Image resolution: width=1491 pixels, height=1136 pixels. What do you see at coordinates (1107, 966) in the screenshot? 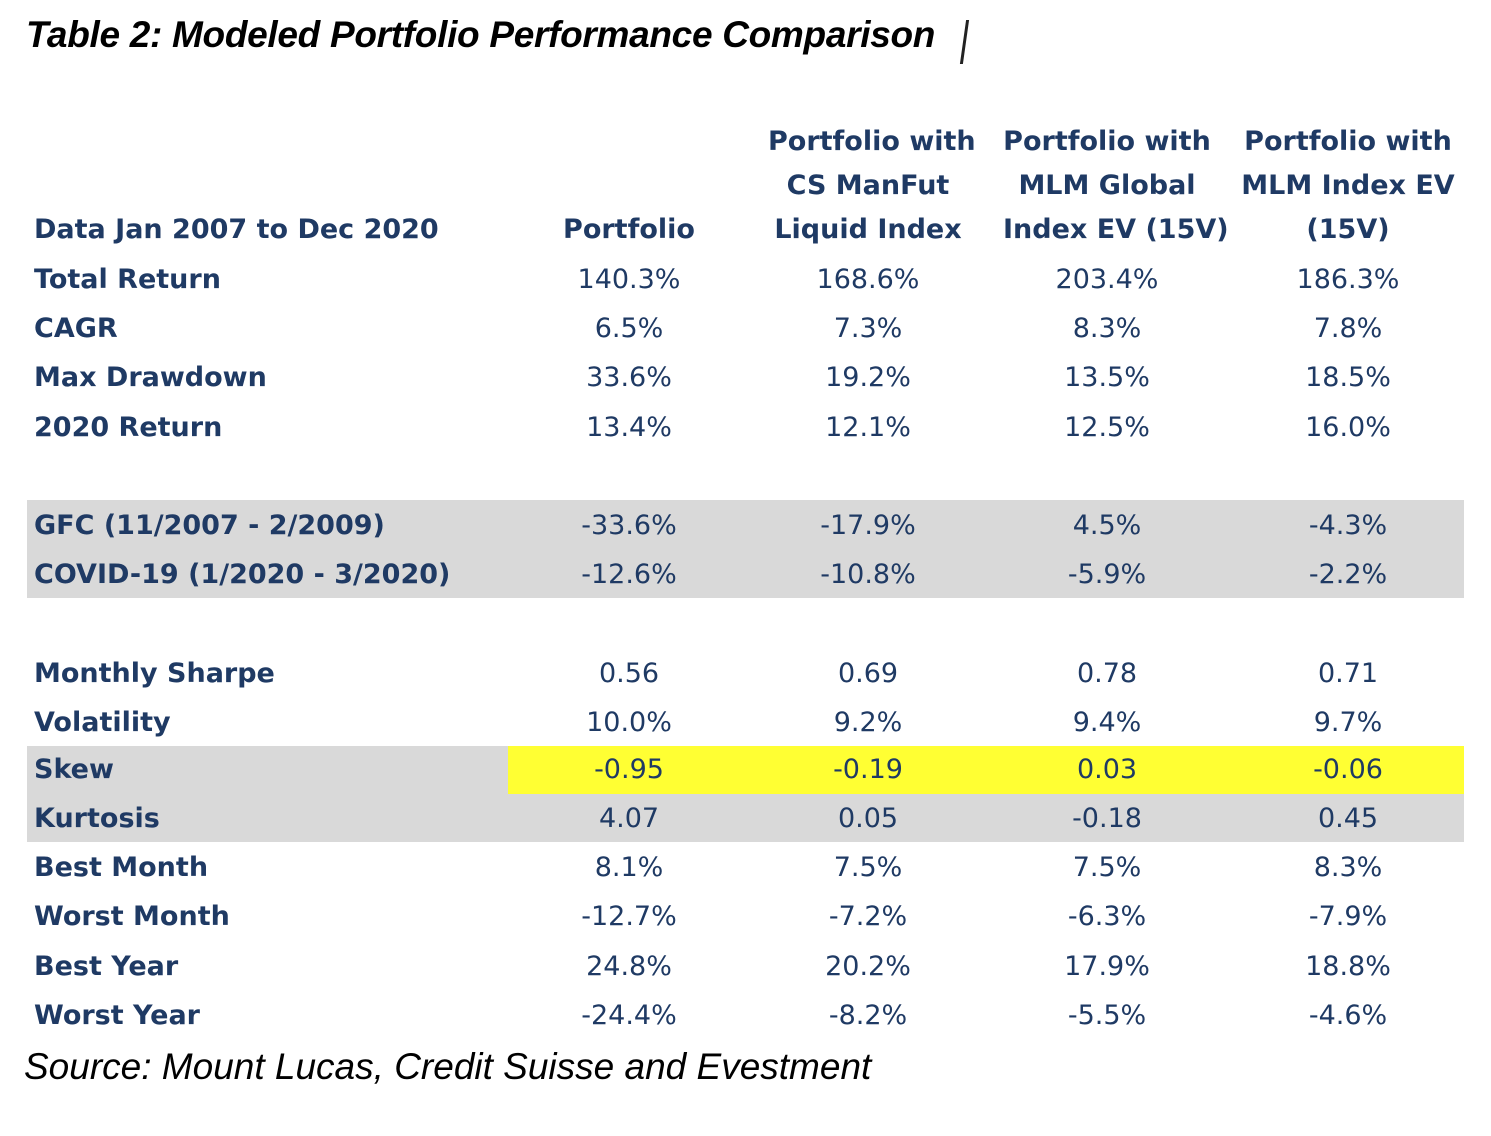
I see `cell-mlm-global: 17.9%` at bounding box center [1107, 966].